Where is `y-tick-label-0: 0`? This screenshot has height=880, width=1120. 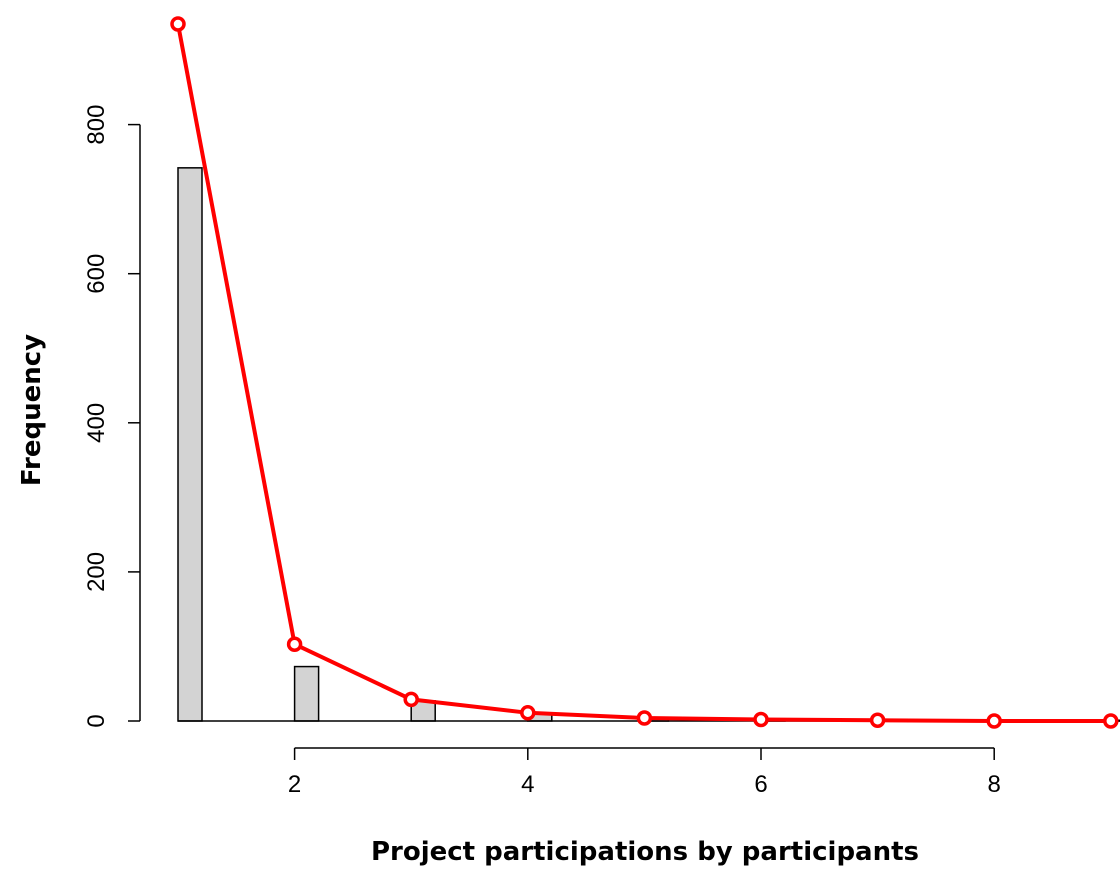 y-tick-label-0: 0 is located at coordinates (96, 720).